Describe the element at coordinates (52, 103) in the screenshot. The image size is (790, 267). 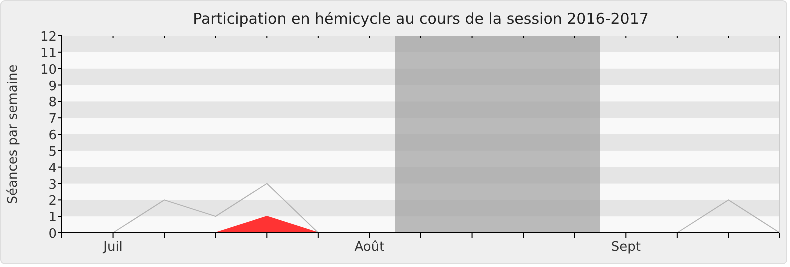
I see `y-tick-label: 8` at that location.